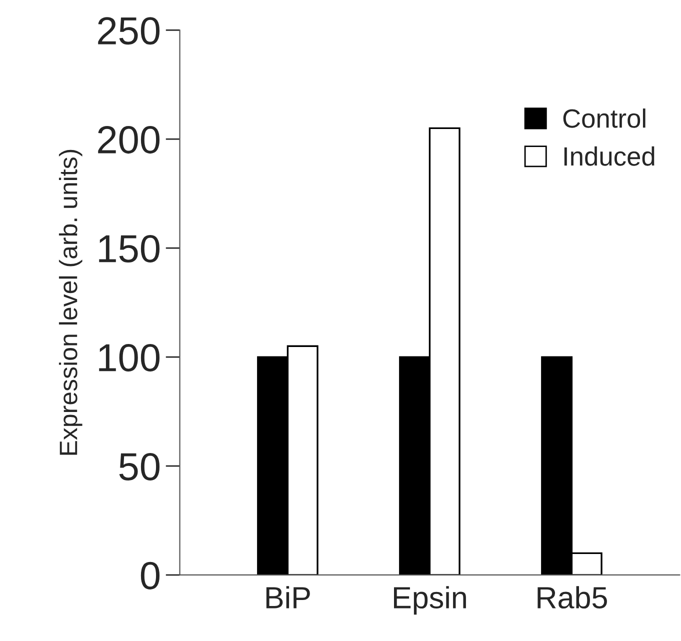  I want to click on y-tick-label: 250, so click(129, 31).